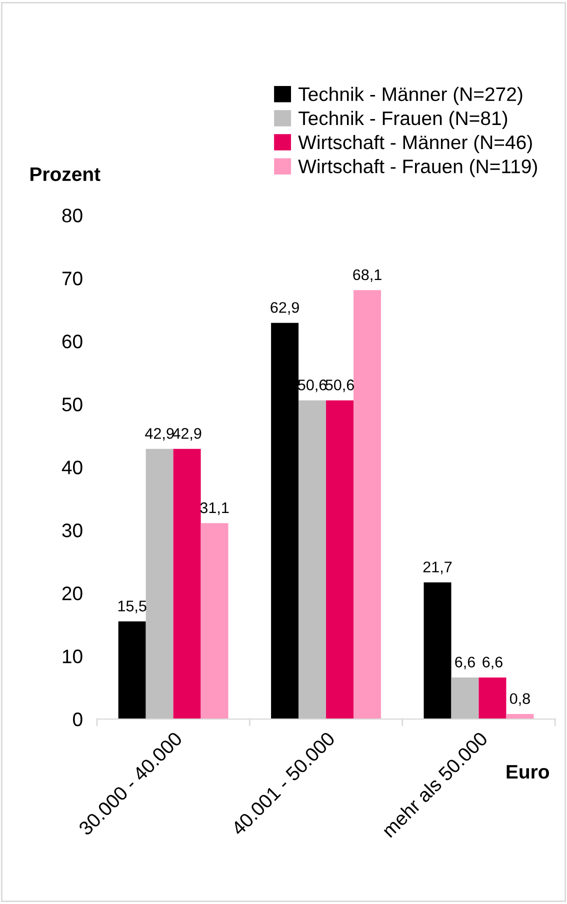 This screenshot has height=904, width=567. Describe the element at coordinates (72, 531) in the screenshot. I see `y-tick-label: 30` at that location.